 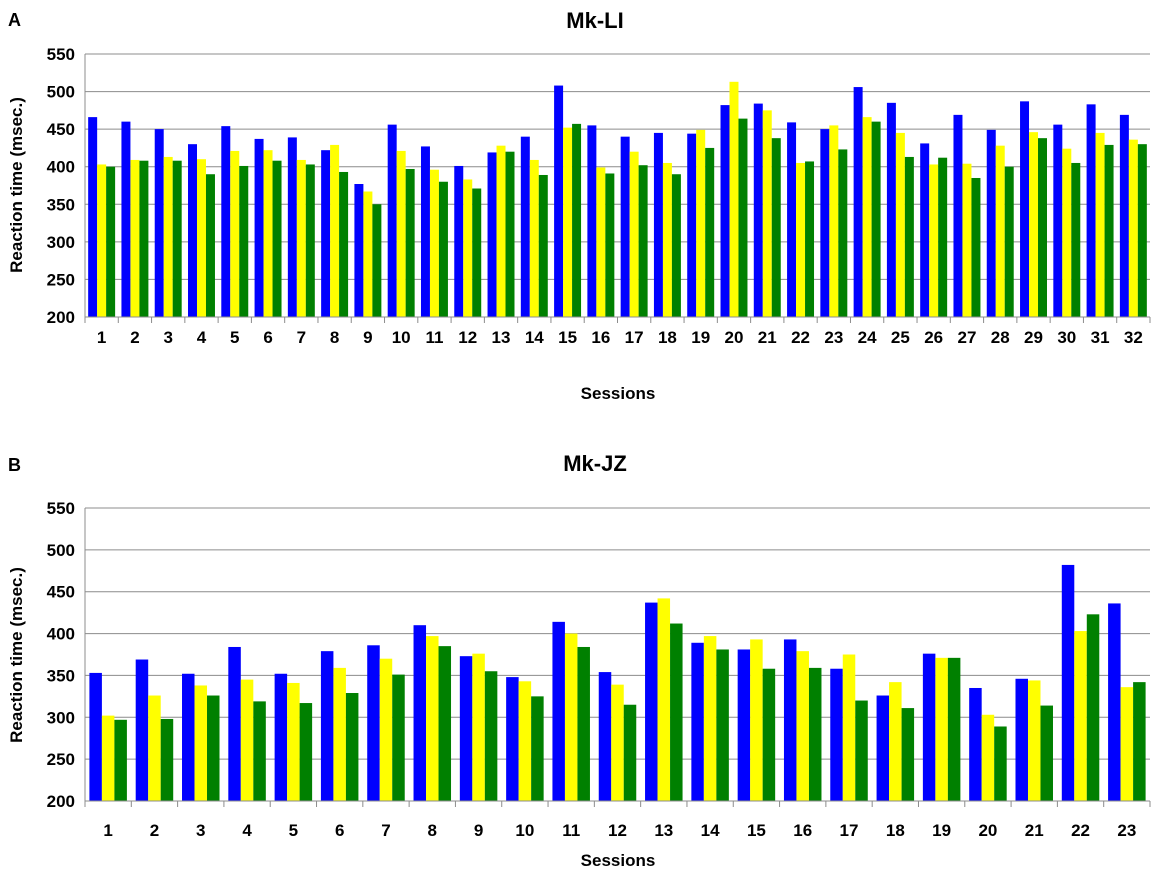 What do you see at coordinates (101, 337) in the screenshot?
I see `x-tick-label: 1` at bounding box center [101, 337].